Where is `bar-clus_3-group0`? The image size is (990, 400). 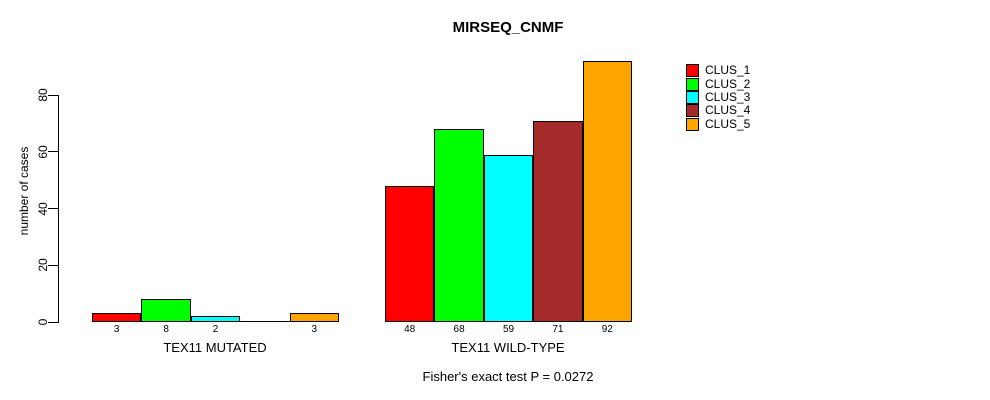 bar-clus_3-group0 is located at coordinates (215, 319).